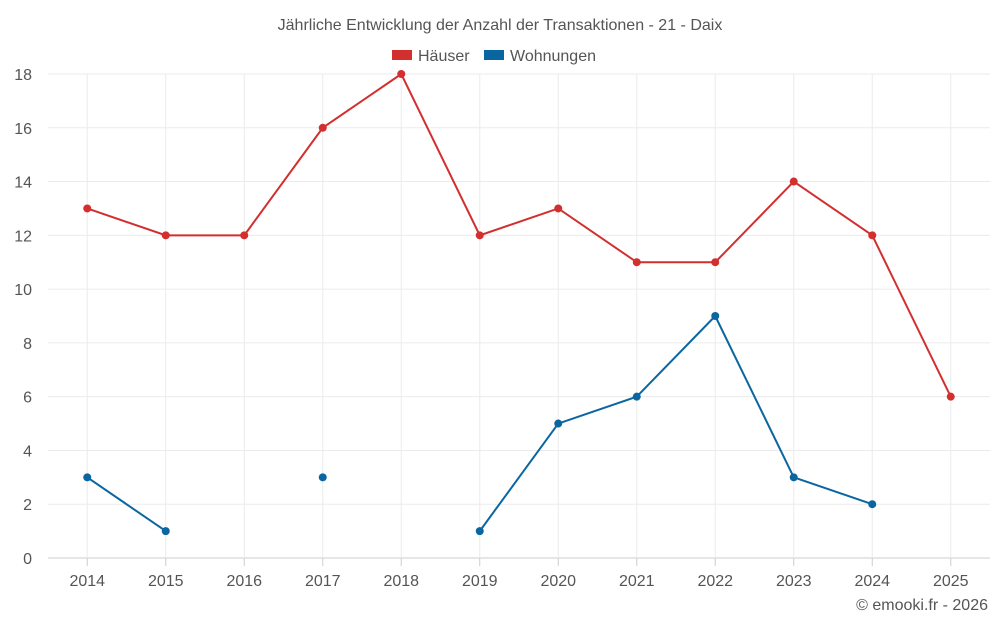 This screenshot has width=1000, height=625. I want to click on y-tick-label: 0, so click(27, 559).